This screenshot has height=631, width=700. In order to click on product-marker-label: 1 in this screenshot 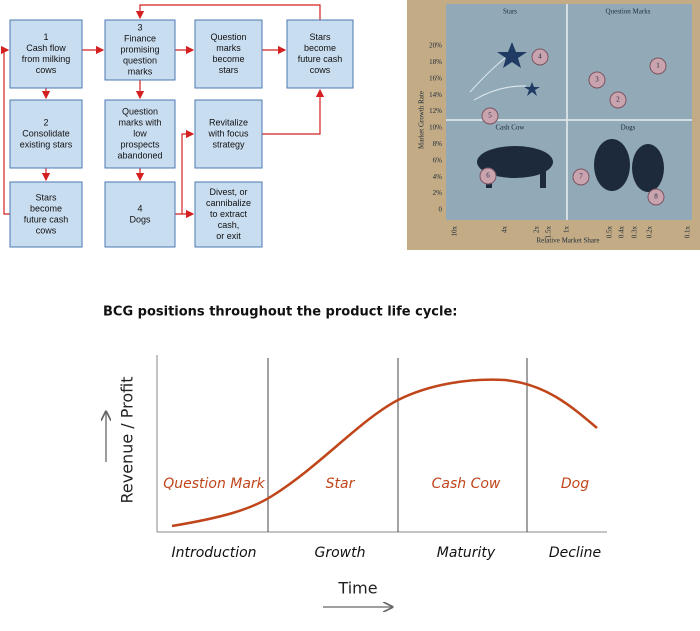, I will do `click(658, 66)`.